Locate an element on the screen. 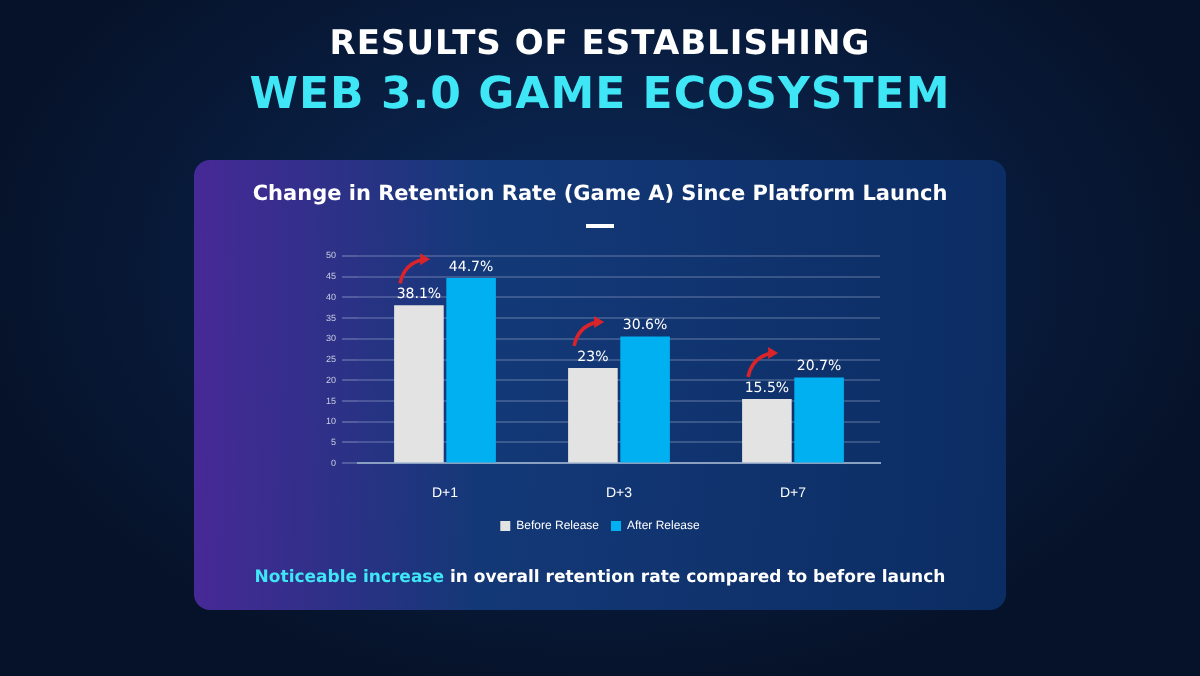  text: Noticeable increase is located at coordinates (349, 578).